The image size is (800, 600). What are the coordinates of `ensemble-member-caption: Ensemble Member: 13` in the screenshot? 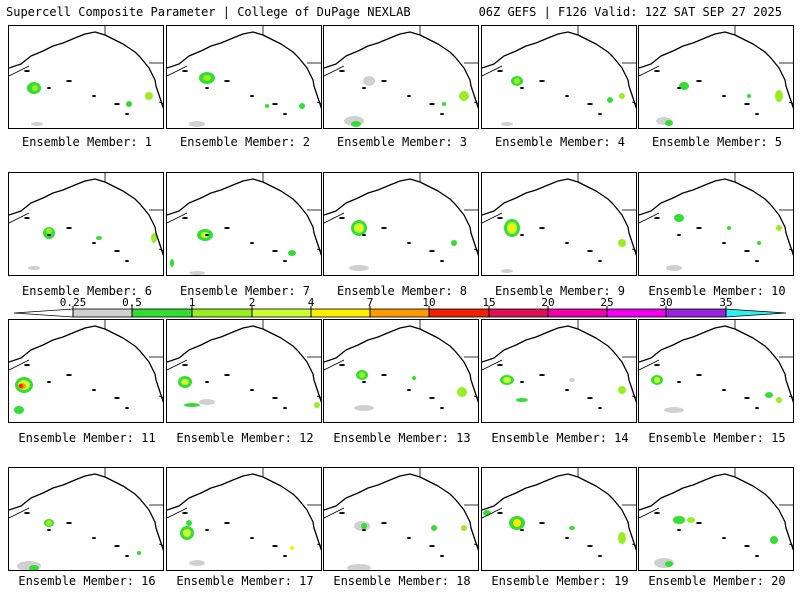 It's located at (402, 438).